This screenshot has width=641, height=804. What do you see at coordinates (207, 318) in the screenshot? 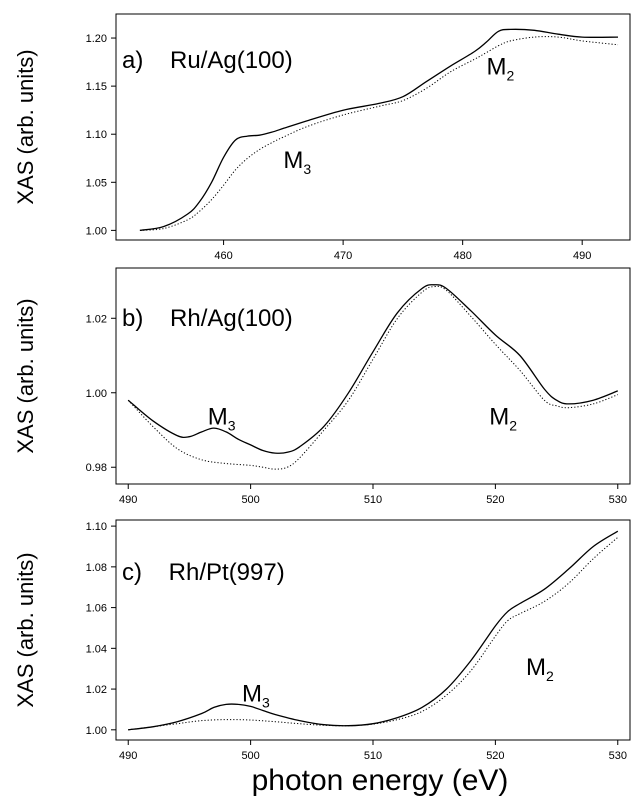
I see `panel-title: b) Rh/Ag(100)` at bounding box center [207, 318].